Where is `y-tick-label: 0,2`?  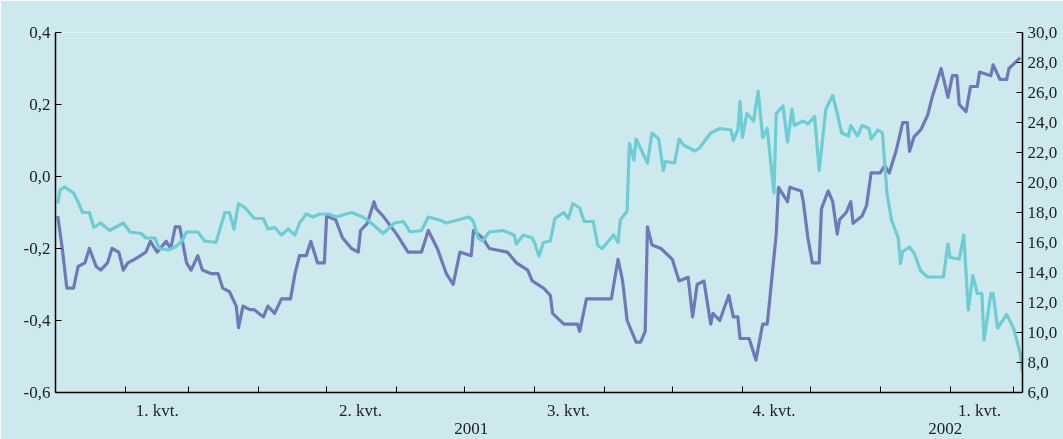 y-tick-label: 0,2 is located at coordinates (40, 104).